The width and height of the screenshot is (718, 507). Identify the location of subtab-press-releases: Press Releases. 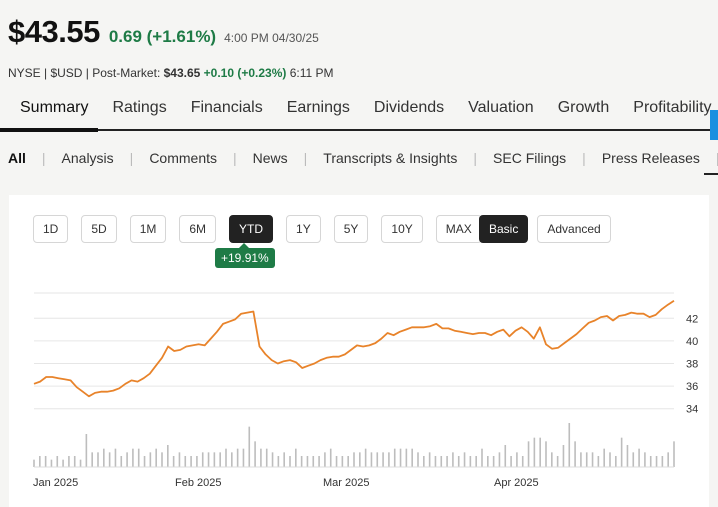
(650, 158).